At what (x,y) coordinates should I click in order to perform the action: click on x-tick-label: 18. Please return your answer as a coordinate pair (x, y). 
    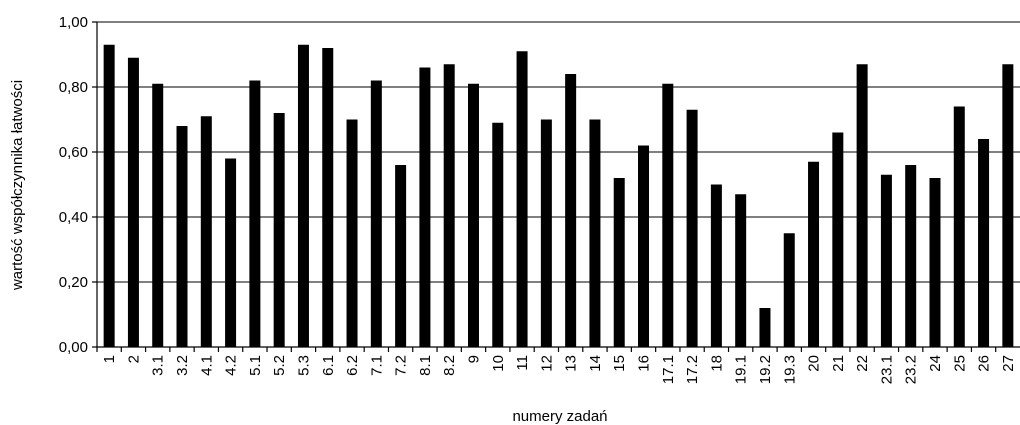
    Looking at the image, I should click on (716, 363).